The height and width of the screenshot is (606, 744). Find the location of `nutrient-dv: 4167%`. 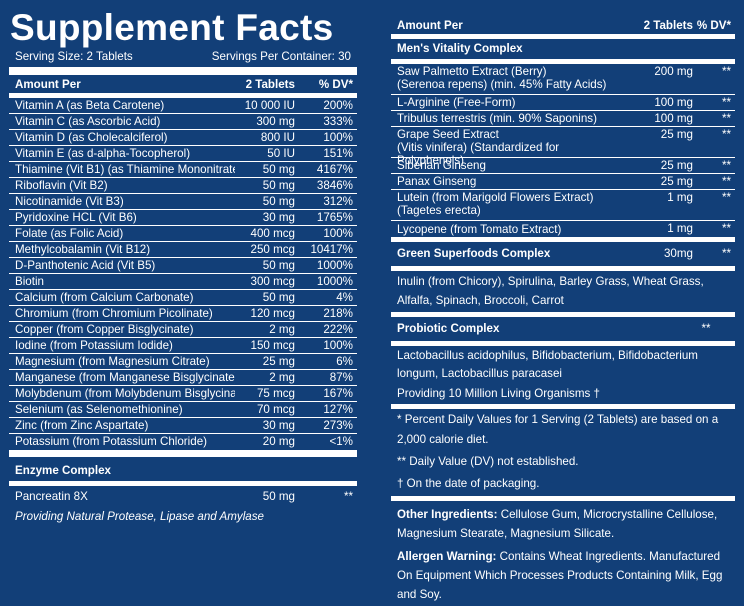

nutrient-dv: 4167% is located at coordinates (334, 169).